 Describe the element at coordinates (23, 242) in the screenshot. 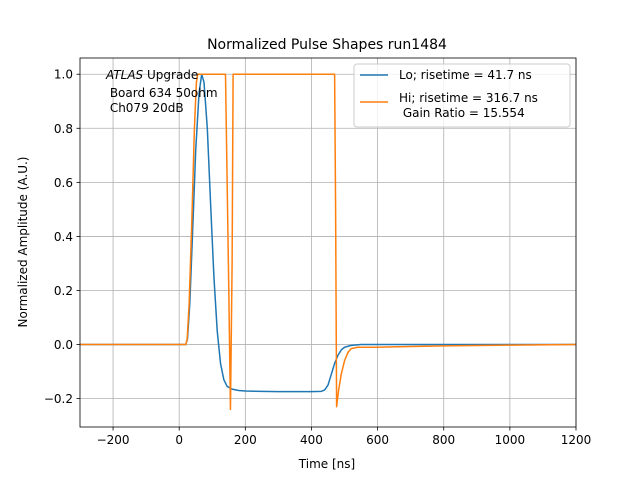

I see `y-axis-label: Normalized Amplitude (A.U.)` at that location.